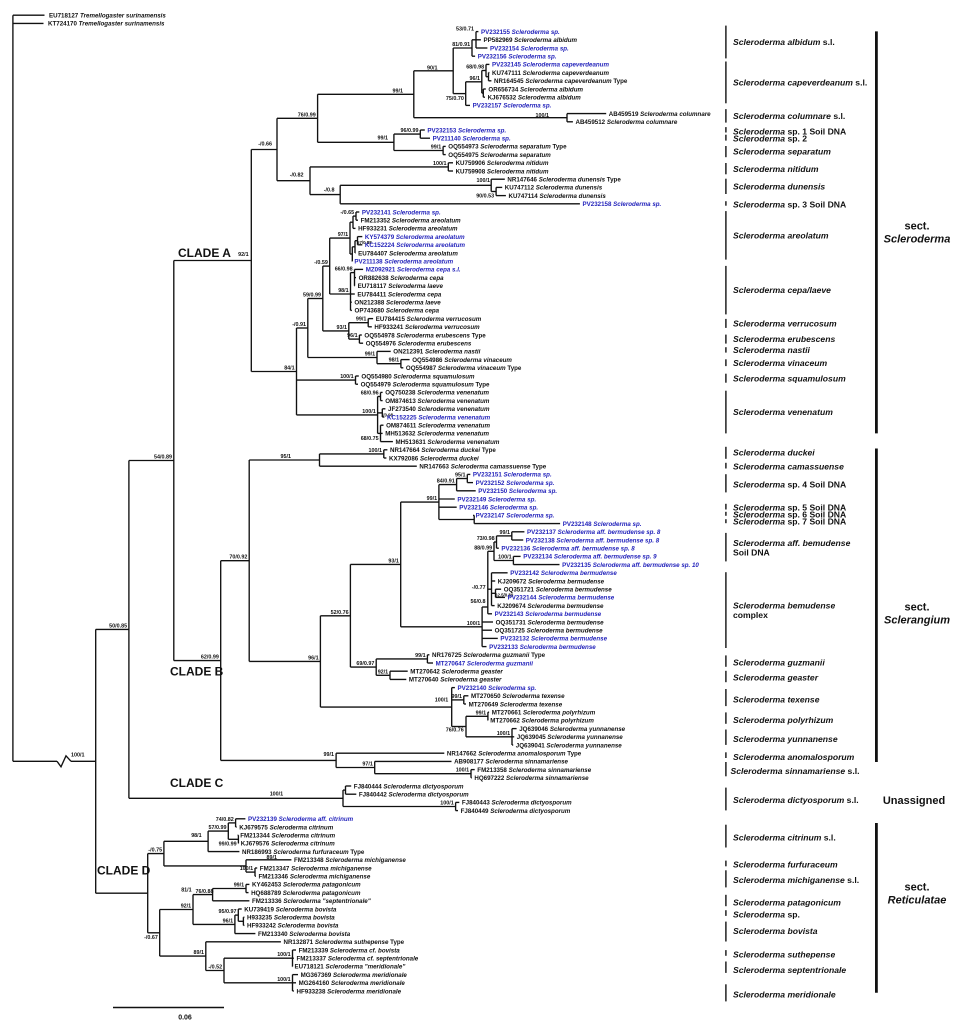  I want to click on svg-text: PV232153 Scleroderma sp., so click(466, 130).